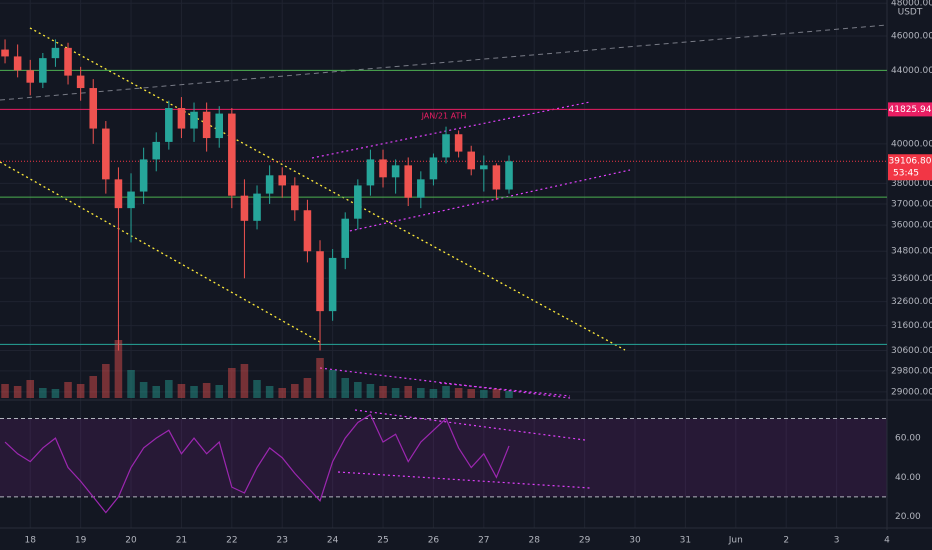 This screenshot has width=932, height=550. Describe the element at coordinates (333, 541) in the screenshot. I see `x-tick-label: 24` at that location.